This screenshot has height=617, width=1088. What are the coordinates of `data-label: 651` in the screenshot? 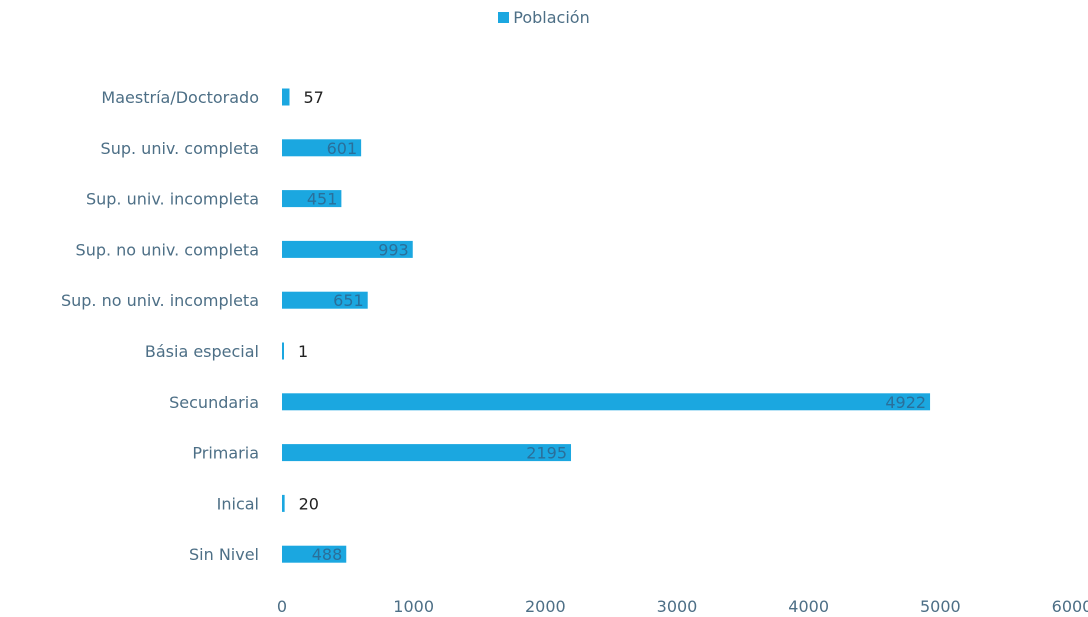 It's located at (348, 300).